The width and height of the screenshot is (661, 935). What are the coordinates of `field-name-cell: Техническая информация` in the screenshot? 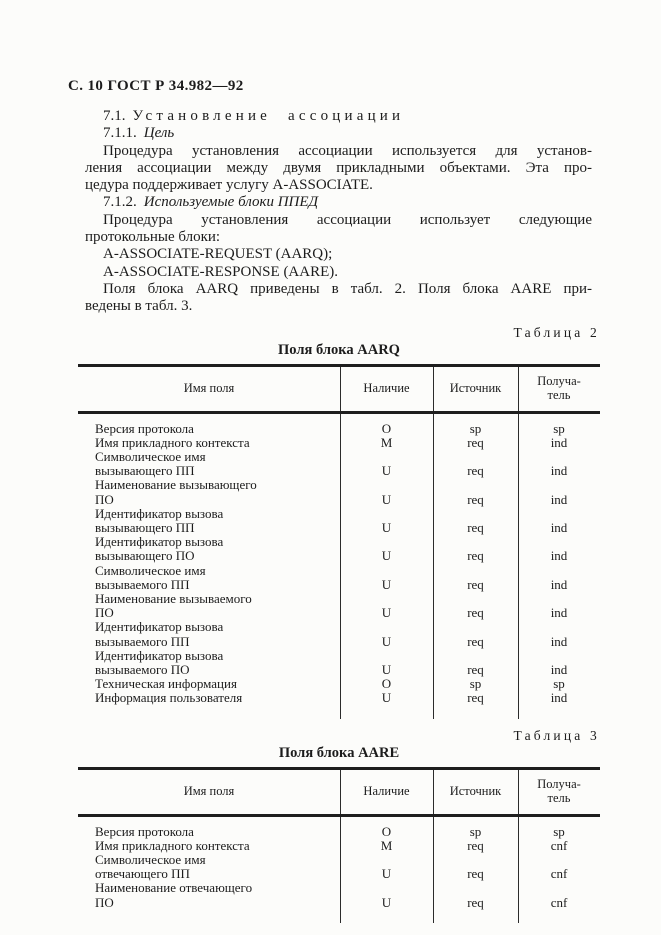 It's located at (209, 684).